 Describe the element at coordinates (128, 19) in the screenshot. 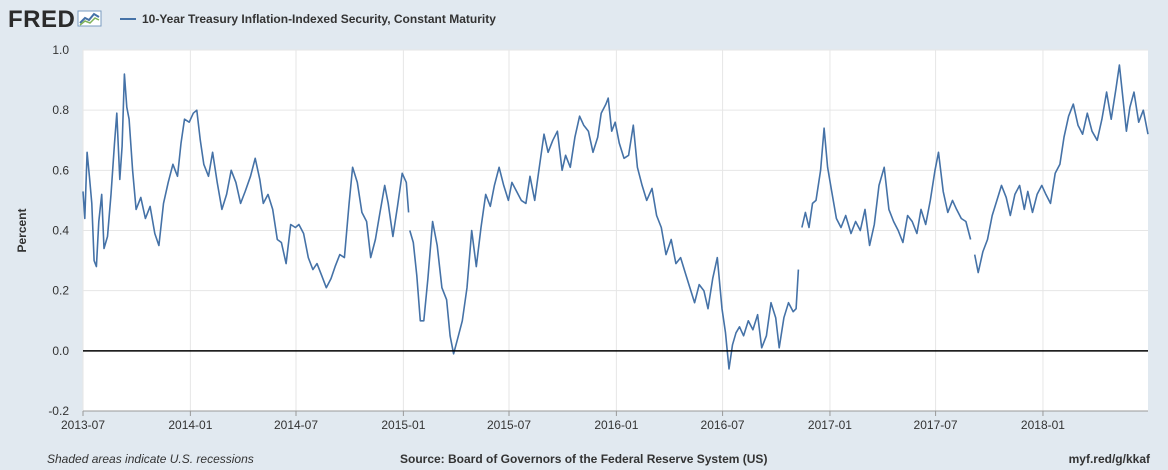

I see `legend-series-swatch` at that location.